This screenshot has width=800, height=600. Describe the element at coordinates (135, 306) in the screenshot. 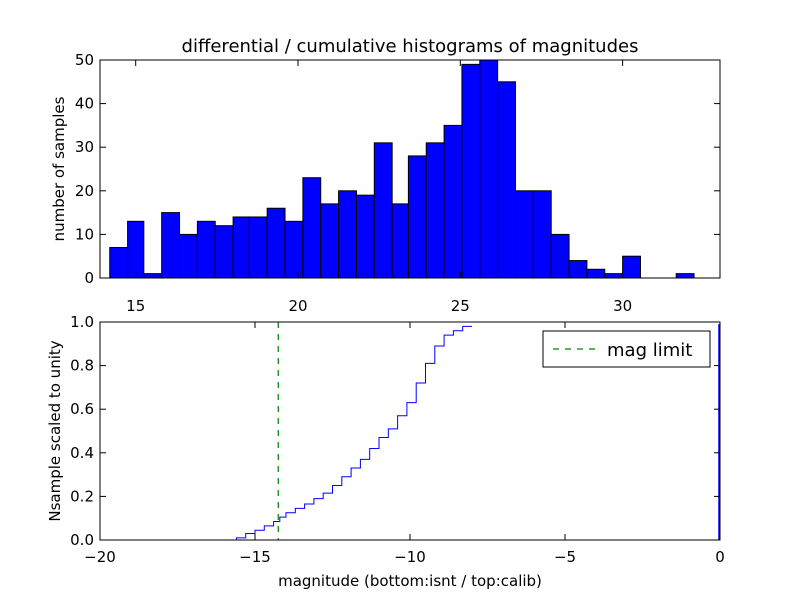

I see `top-x-tick-label: 15` at that location.